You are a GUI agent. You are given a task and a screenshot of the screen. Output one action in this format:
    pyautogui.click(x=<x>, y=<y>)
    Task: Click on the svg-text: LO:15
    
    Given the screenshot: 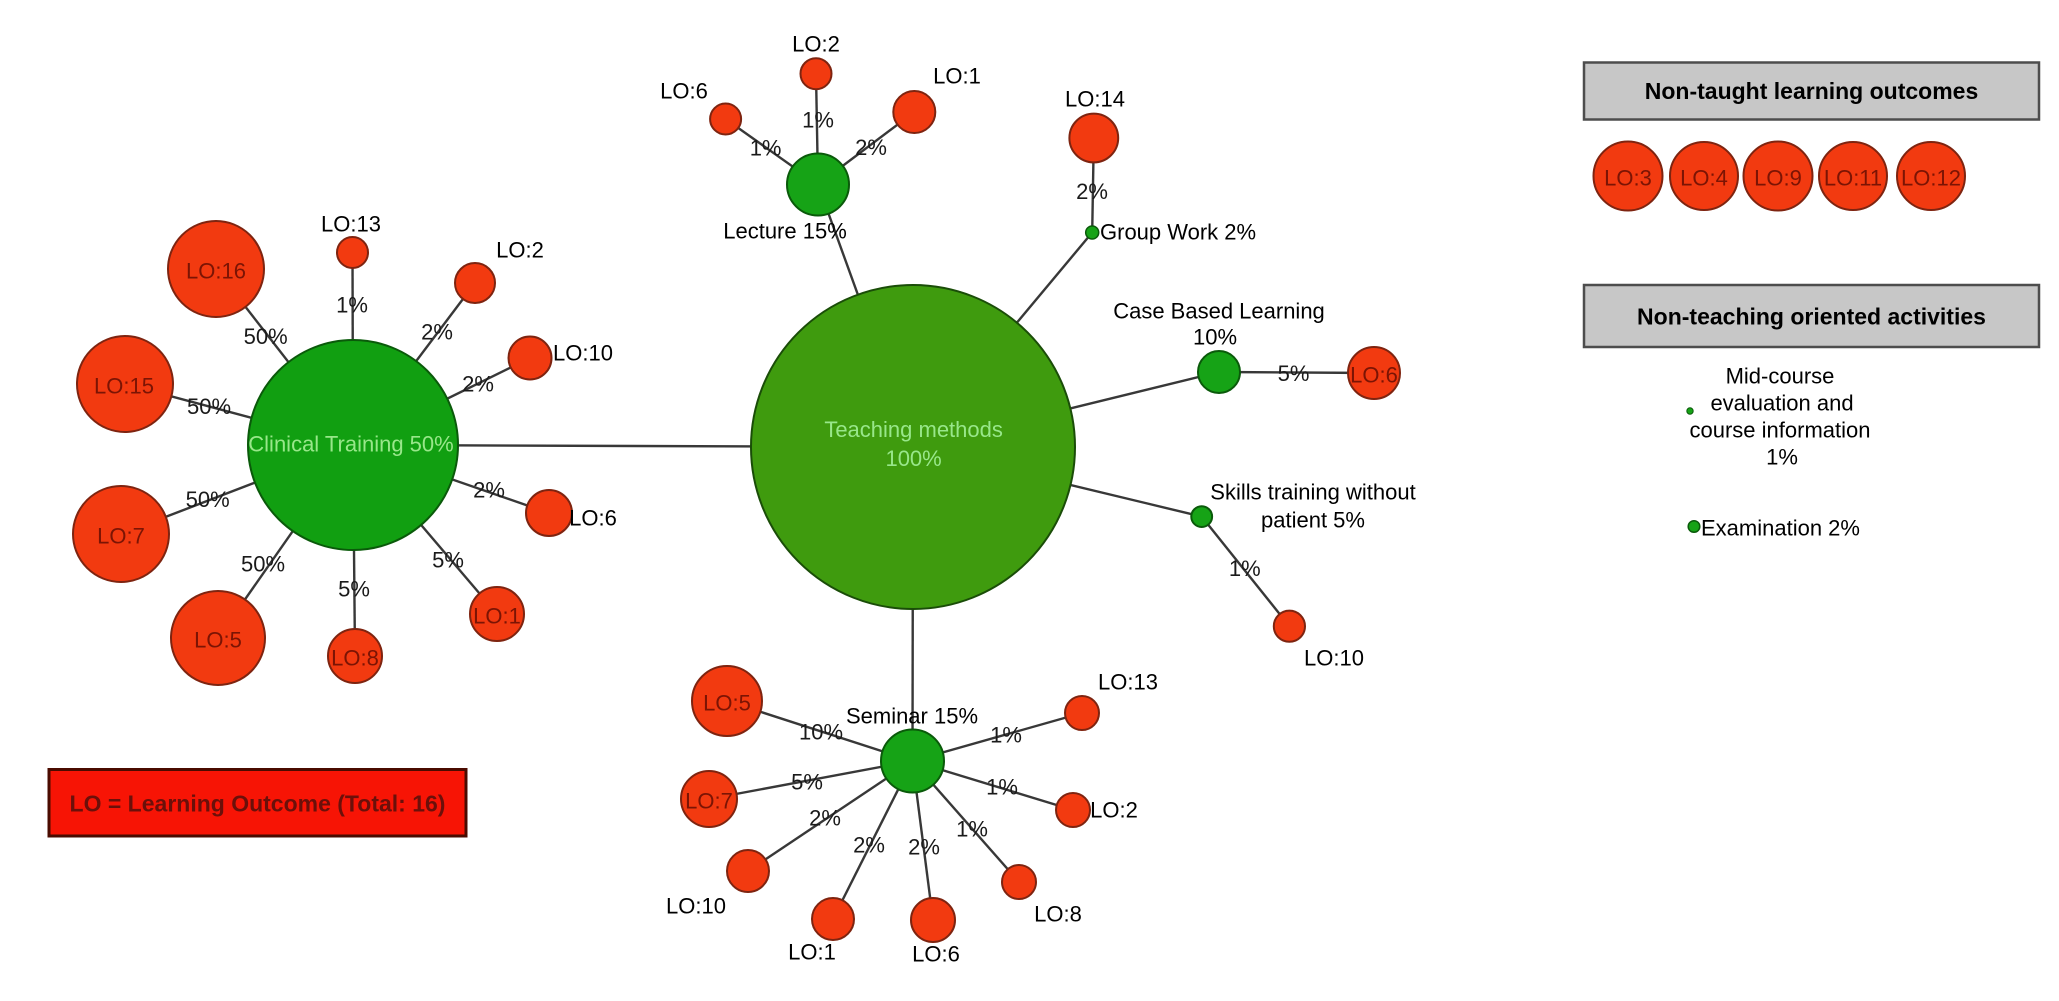 What is the action you would take?
    pyautogui.click(x=124, y=386)
    